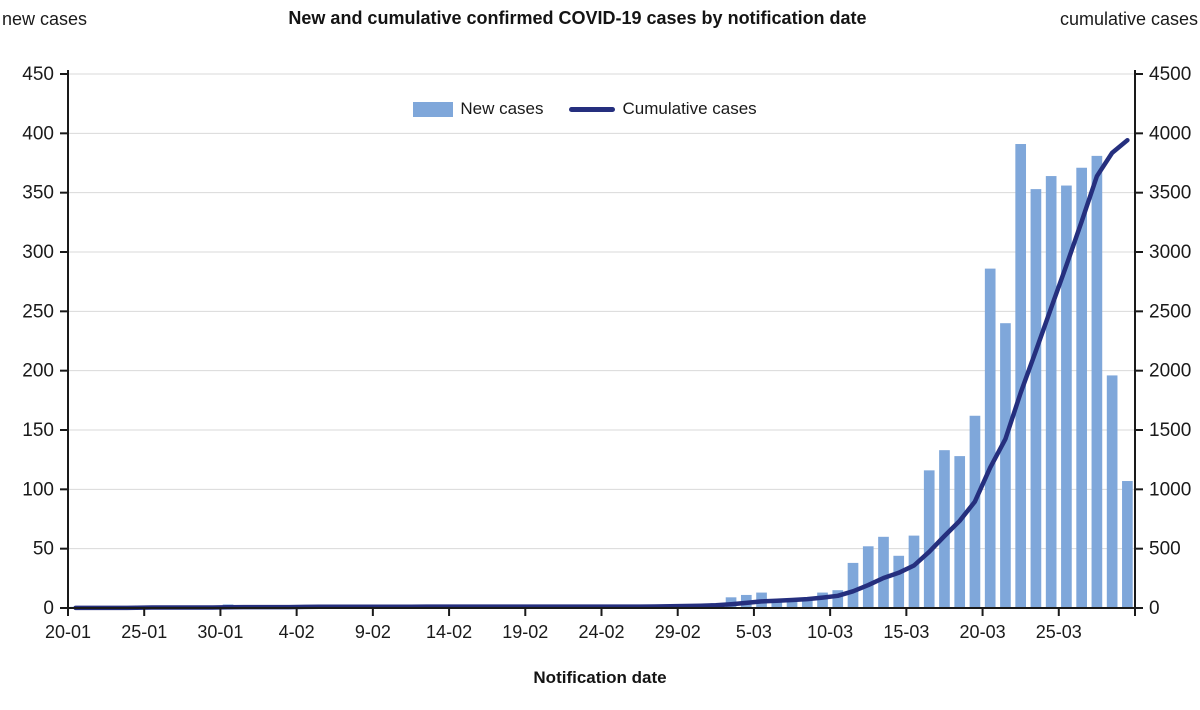  Describe the element at coordinates (68, 632) in the screenshot. I see `x-tick-label: 20-01` at that location.